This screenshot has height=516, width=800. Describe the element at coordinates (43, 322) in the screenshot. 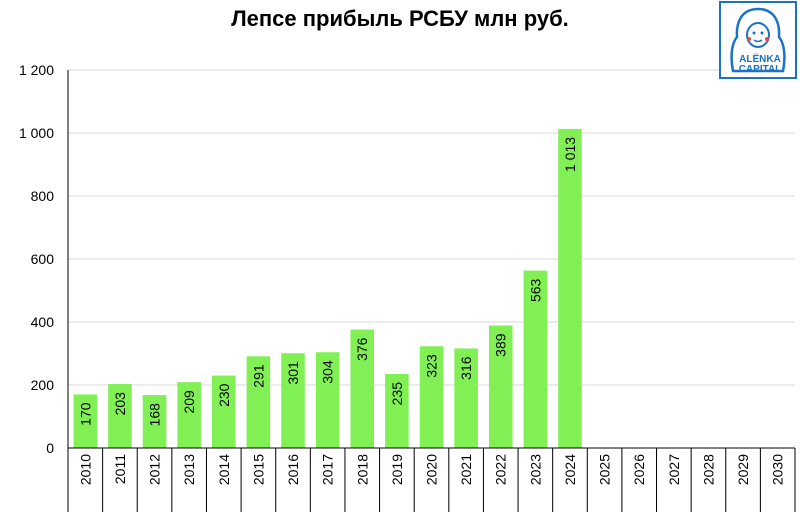

I see `y-tick-label: 400` at that location.